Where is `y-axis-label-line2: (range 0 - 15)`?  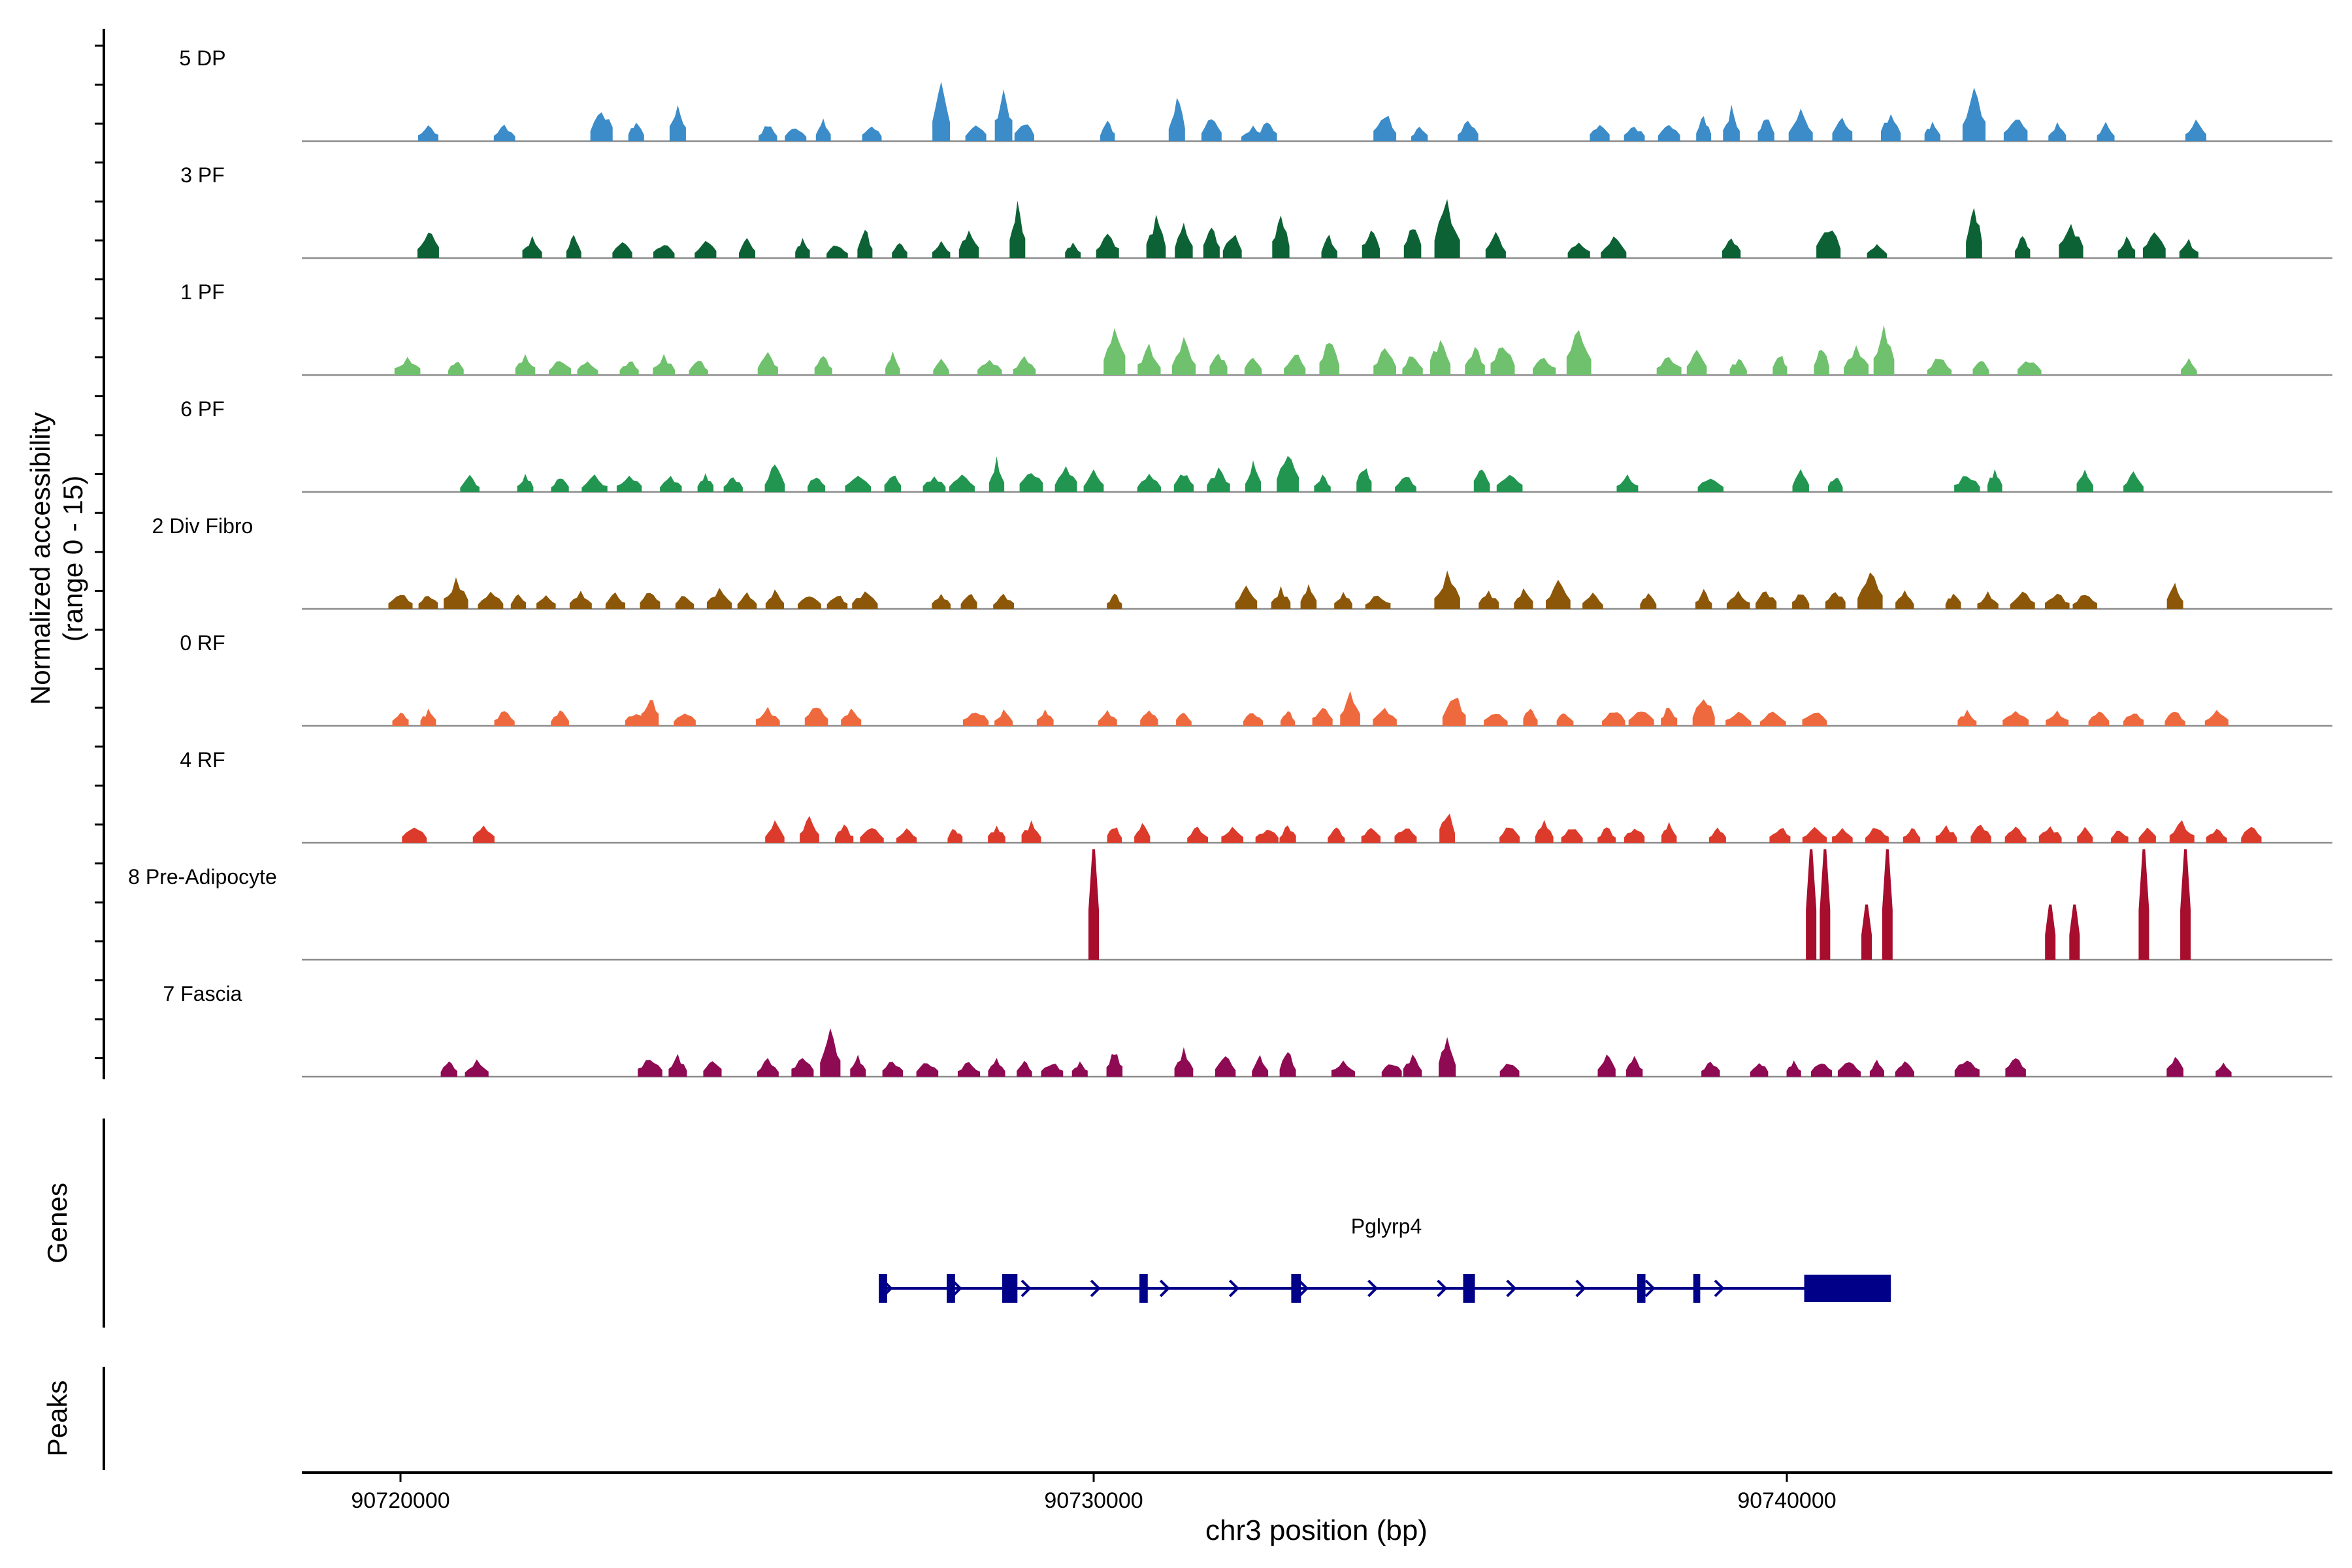
y-axis-label-line2: (range 0 - 15) is located at coordinates (72, 559).